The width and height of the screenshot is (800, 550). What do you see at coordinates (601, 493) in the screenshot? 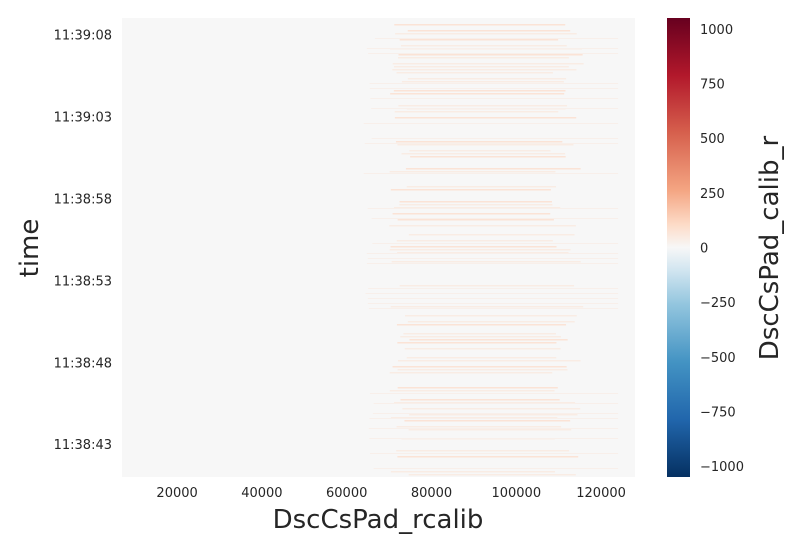
I see `x-tick-label: 120000` at bounding box center [601, 493].